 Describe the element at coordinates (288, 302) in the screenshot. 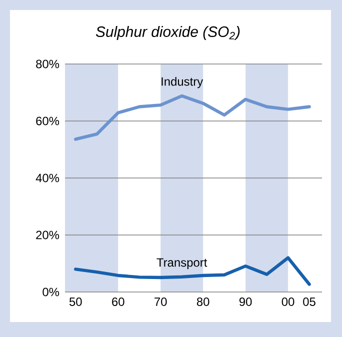

I see `x-tick-label: 00` at that location.